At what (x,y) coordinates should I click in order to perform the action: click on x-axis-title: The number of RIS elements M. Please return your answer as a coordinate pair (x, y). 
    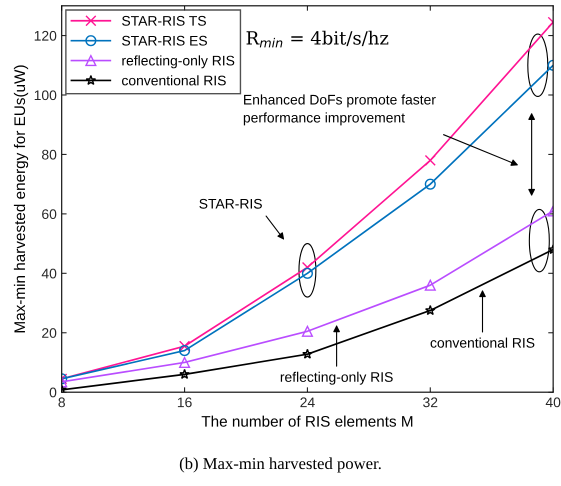
    Looking at the image, I should click on (307, 421).